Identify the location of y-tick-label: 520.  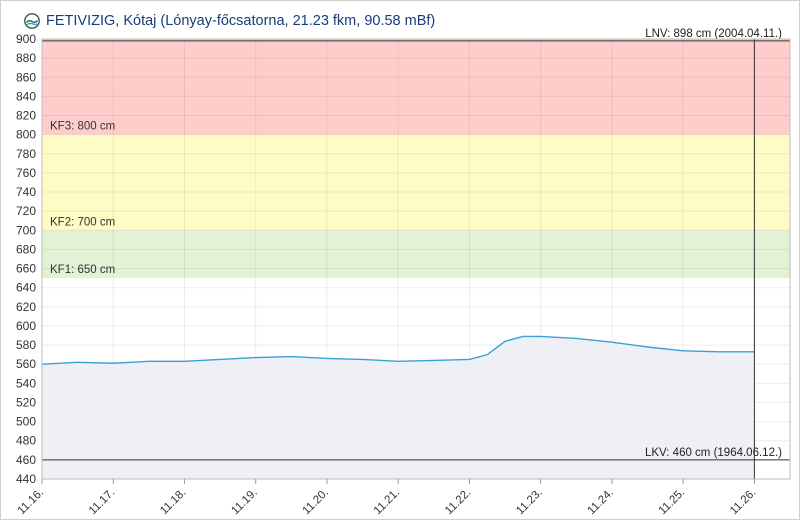
(26, 402).